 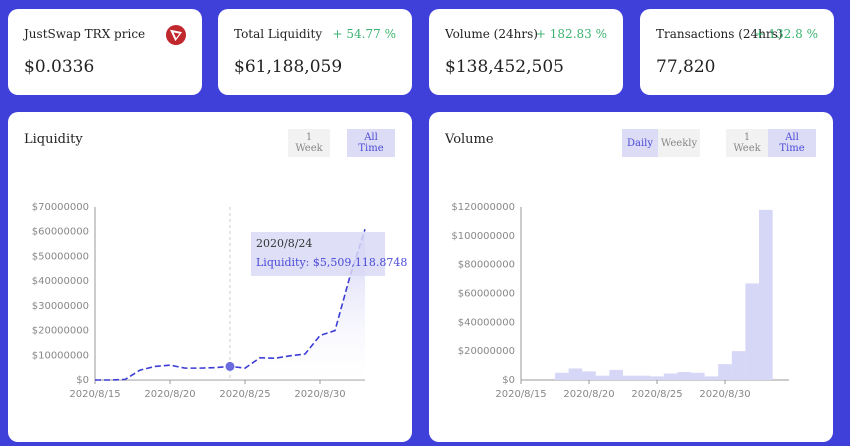 I want to click on price-value: $0.0336, so click(x=59, y=67).